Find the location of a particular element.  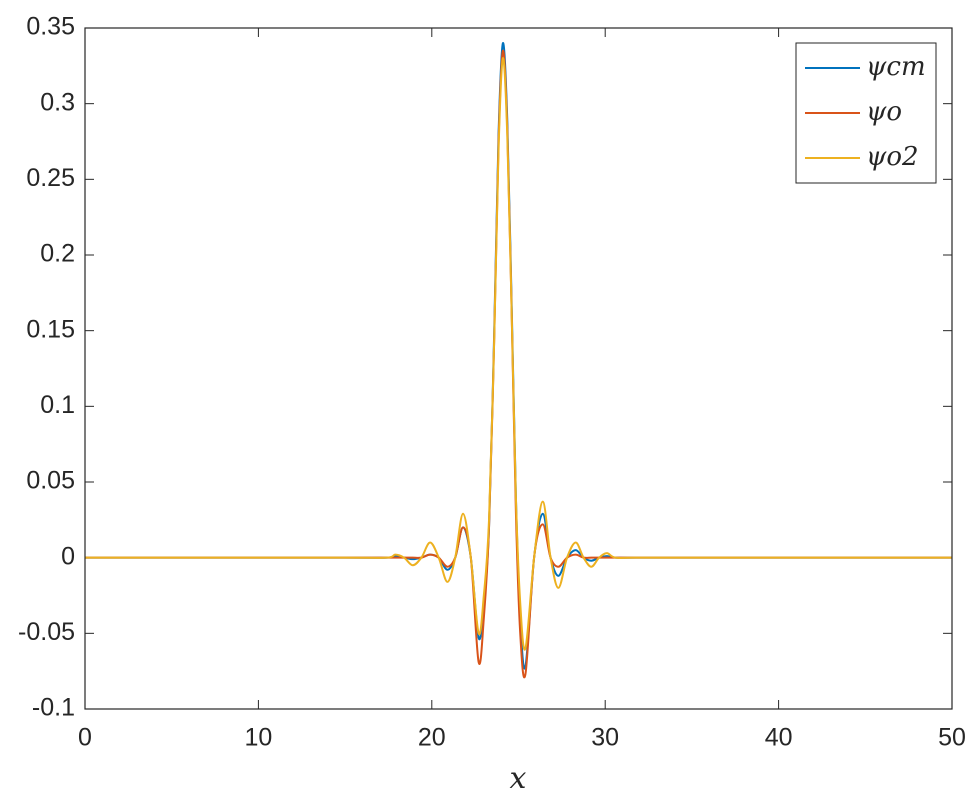

y-tick-label: 0.2 is located at coordinates (57, 254).